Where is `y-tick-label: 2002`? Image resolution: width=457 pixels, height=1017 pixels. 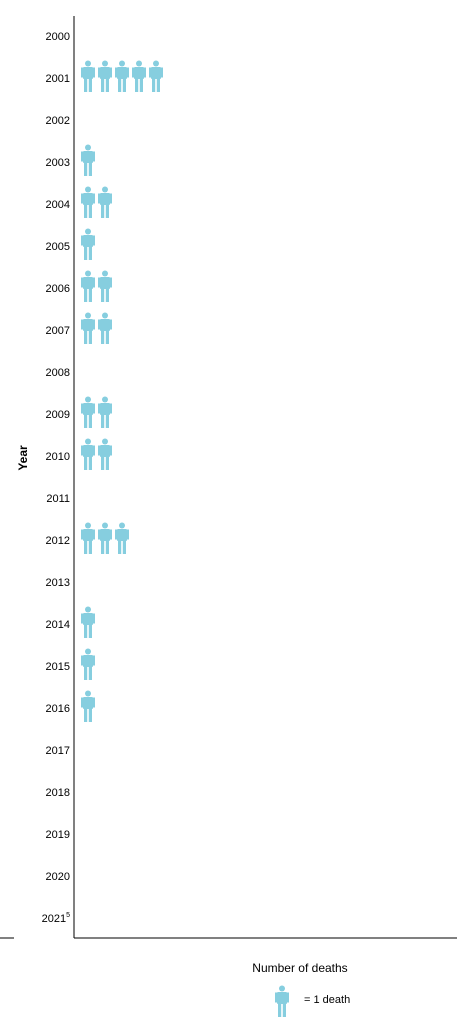
y-tick-label: 2002 is located at coordinates (58, 121).